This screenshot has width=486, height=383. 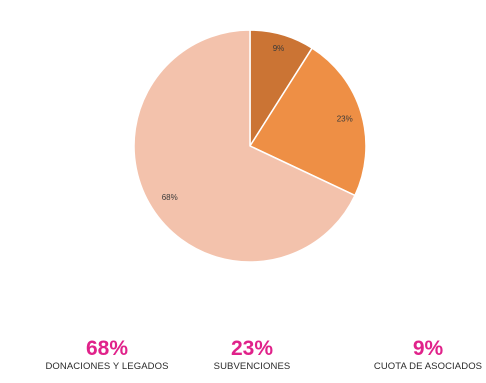 What do you see at coordinates (279, 48) in the screenshot?
I see `pie-slice-label-1: 9%` at bounding box center [279, 48].